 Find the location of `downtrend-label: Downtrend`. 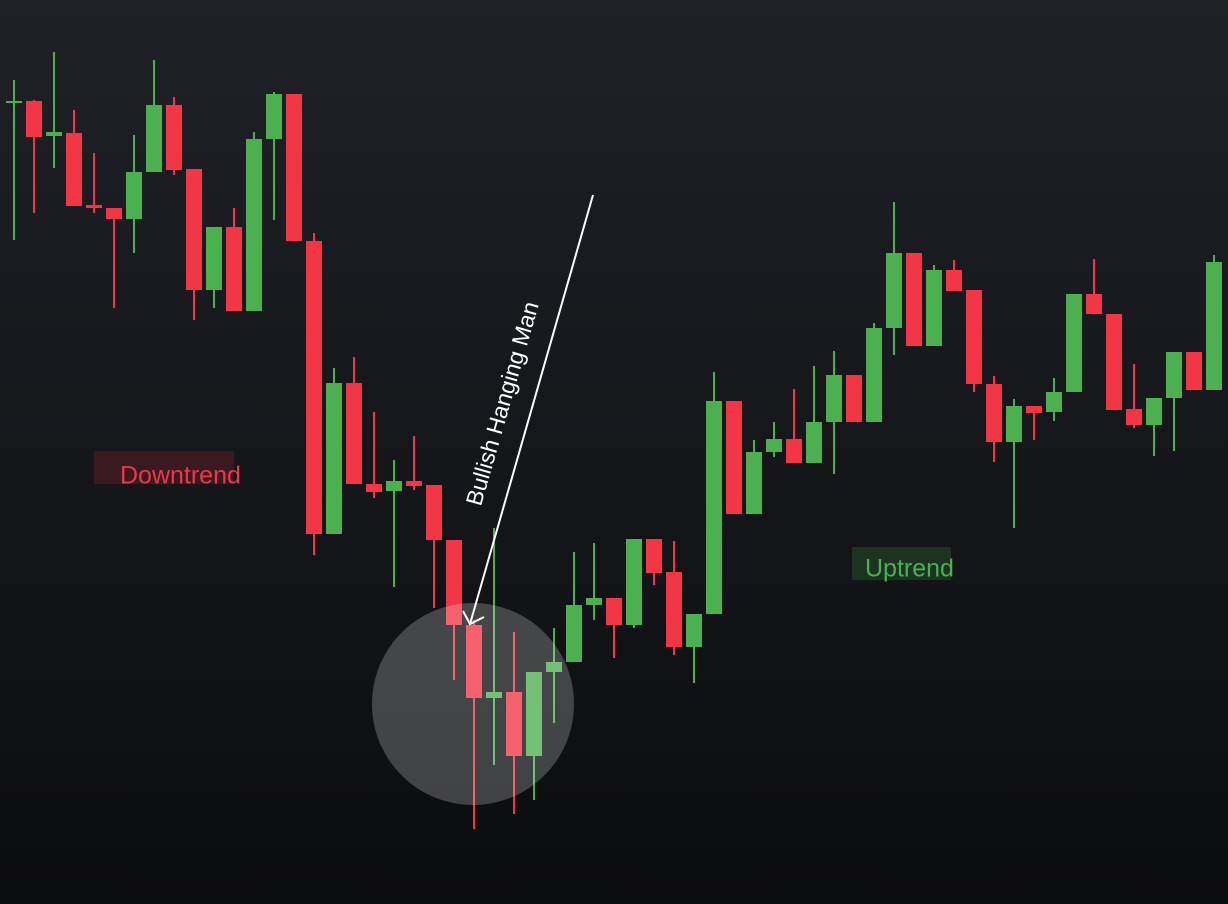

downtrend-label: Downtrend is located at coordinates (180, 476).